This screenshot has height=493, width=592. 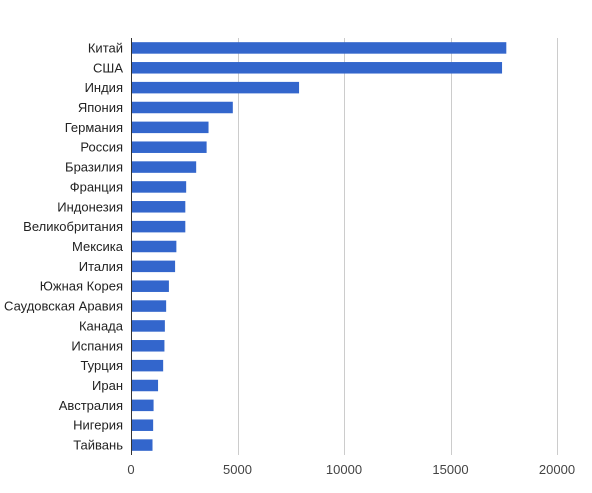 What do you see at coordinates (108, 67) in the screenshot?
I see `category-label: США` at bounding box center [108, 67].